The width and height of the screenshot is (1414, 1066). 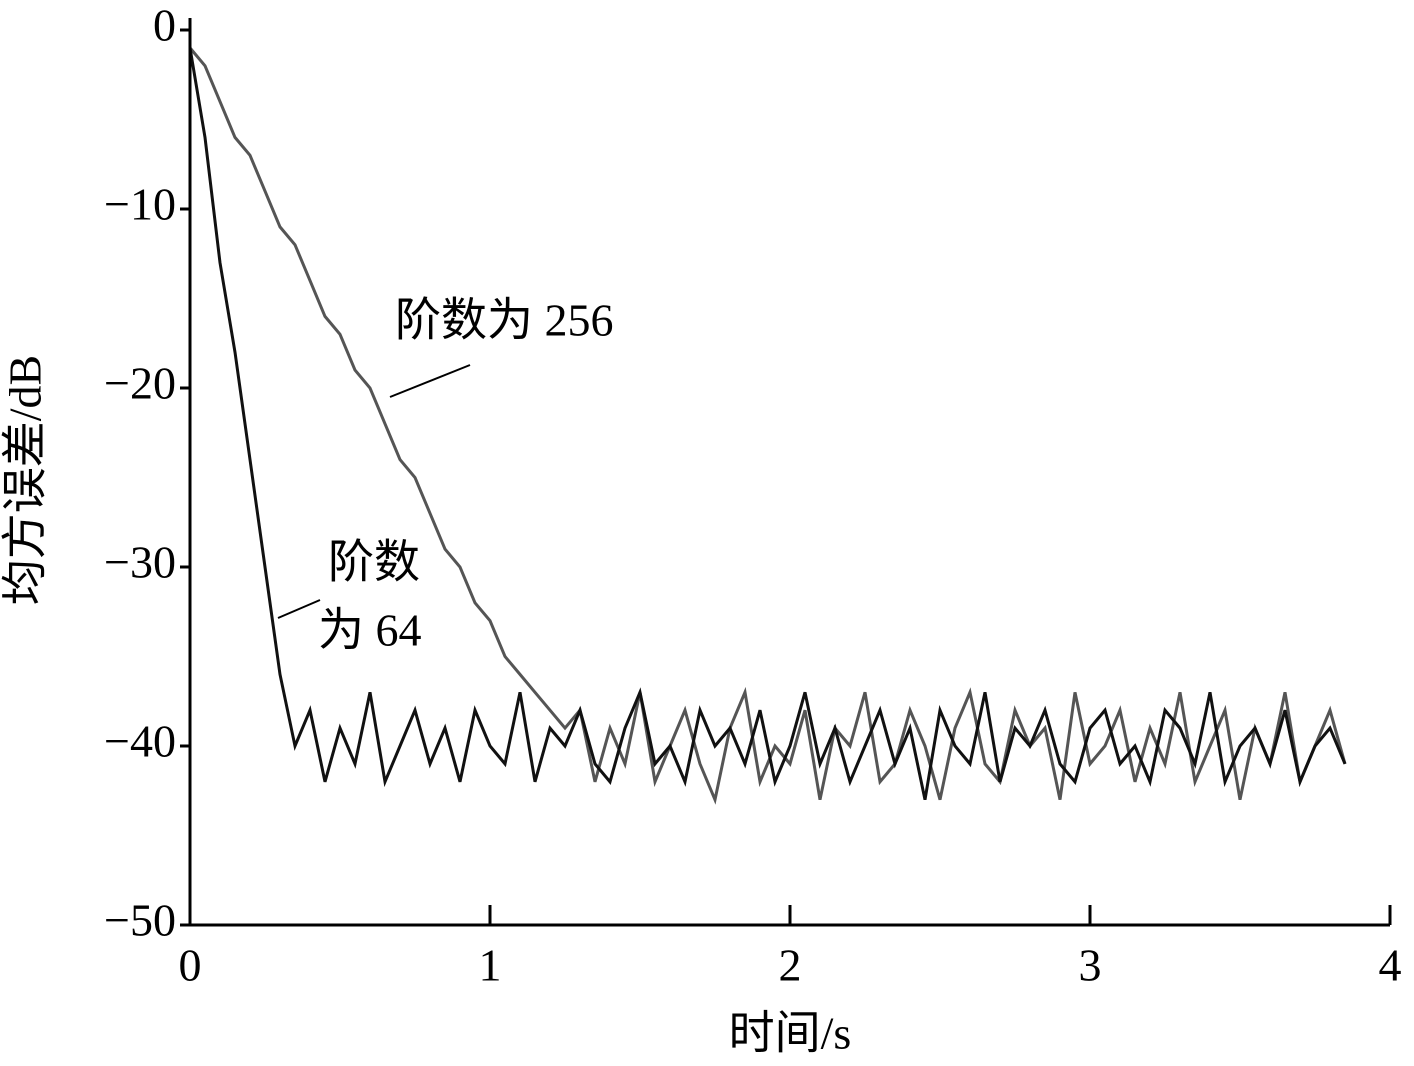 What do you see at coordinates (490, 965) in the screenshot?
I see `x-tick-label: 1` at bounding box center [490, 965].